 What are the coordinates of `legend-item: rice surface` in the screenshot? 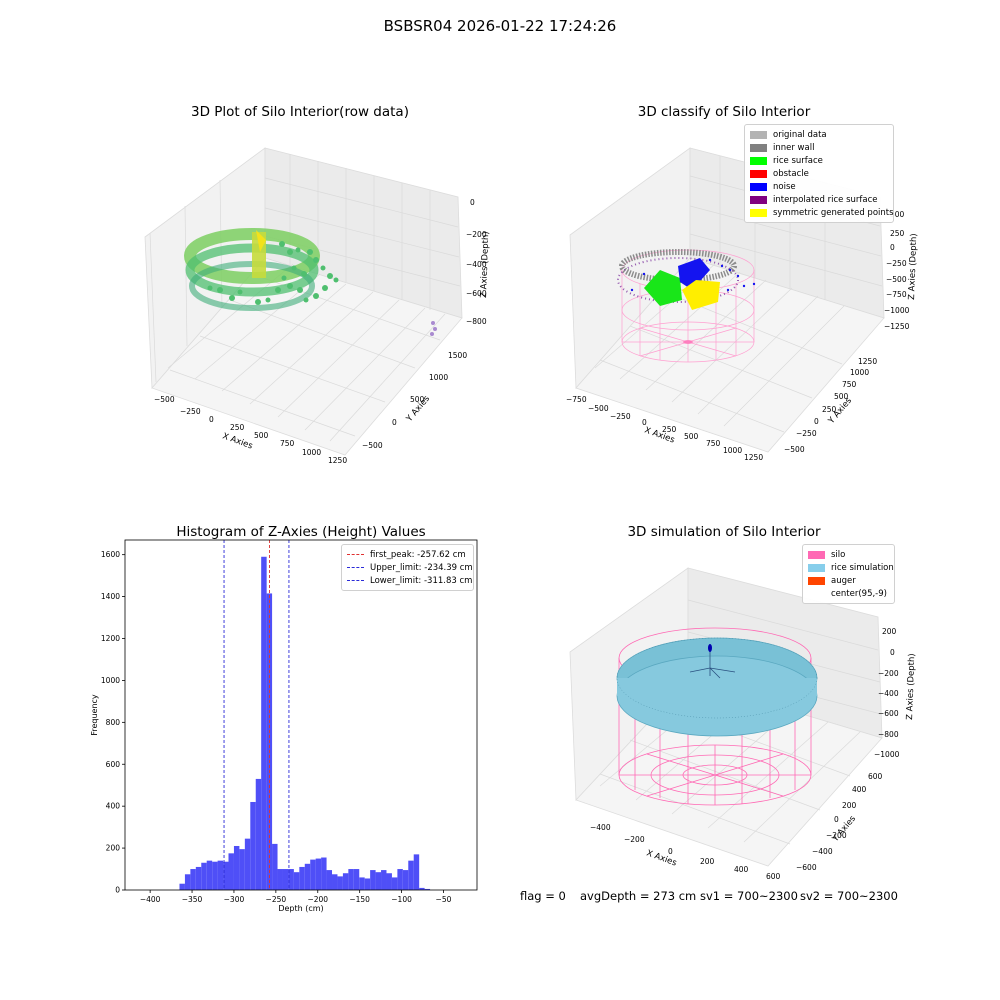 It's located at (819, 160).